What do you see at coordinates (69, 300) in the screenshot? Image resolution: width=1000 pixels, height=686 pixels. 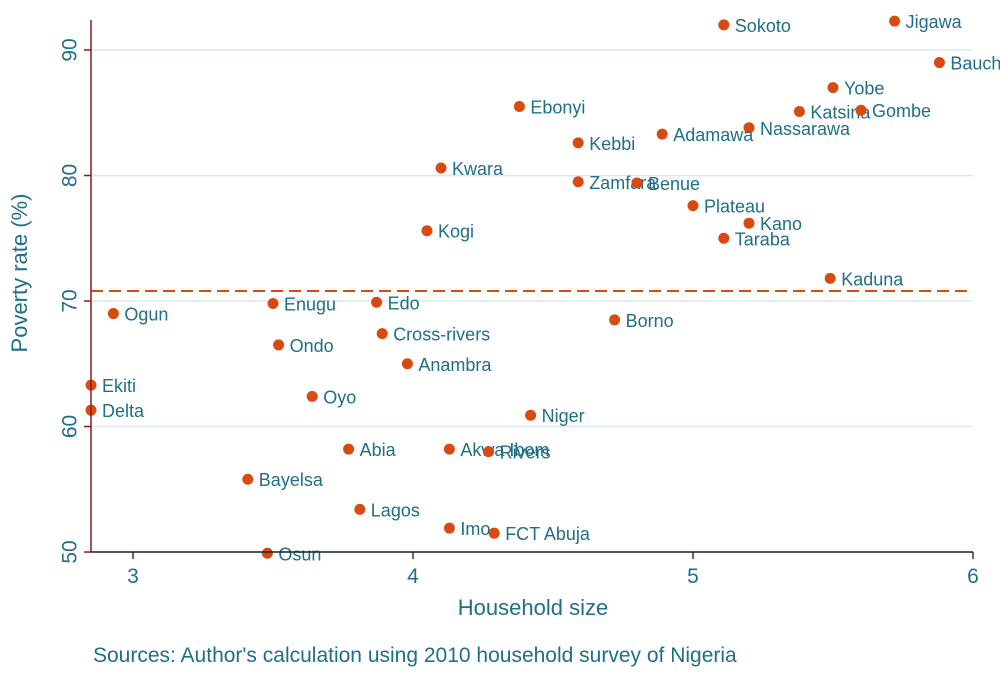 I see `y-tick-label: 70` at bounding box center [69, 300].